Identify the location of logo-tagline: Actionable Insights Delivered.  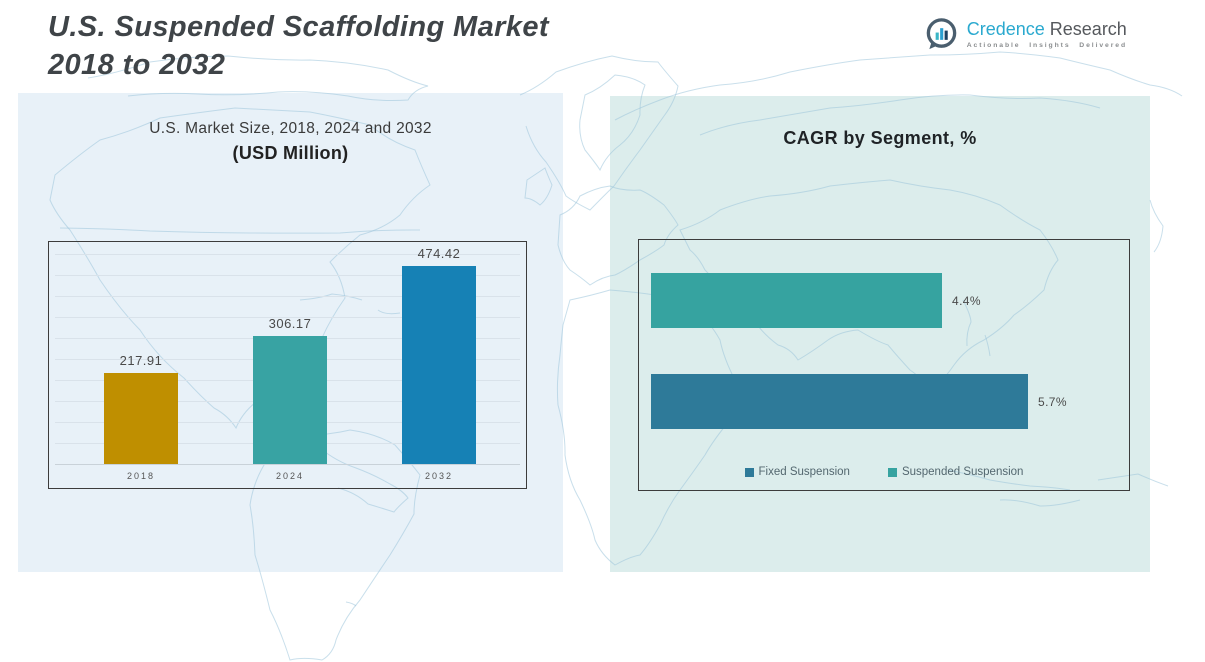
(1046, 45).